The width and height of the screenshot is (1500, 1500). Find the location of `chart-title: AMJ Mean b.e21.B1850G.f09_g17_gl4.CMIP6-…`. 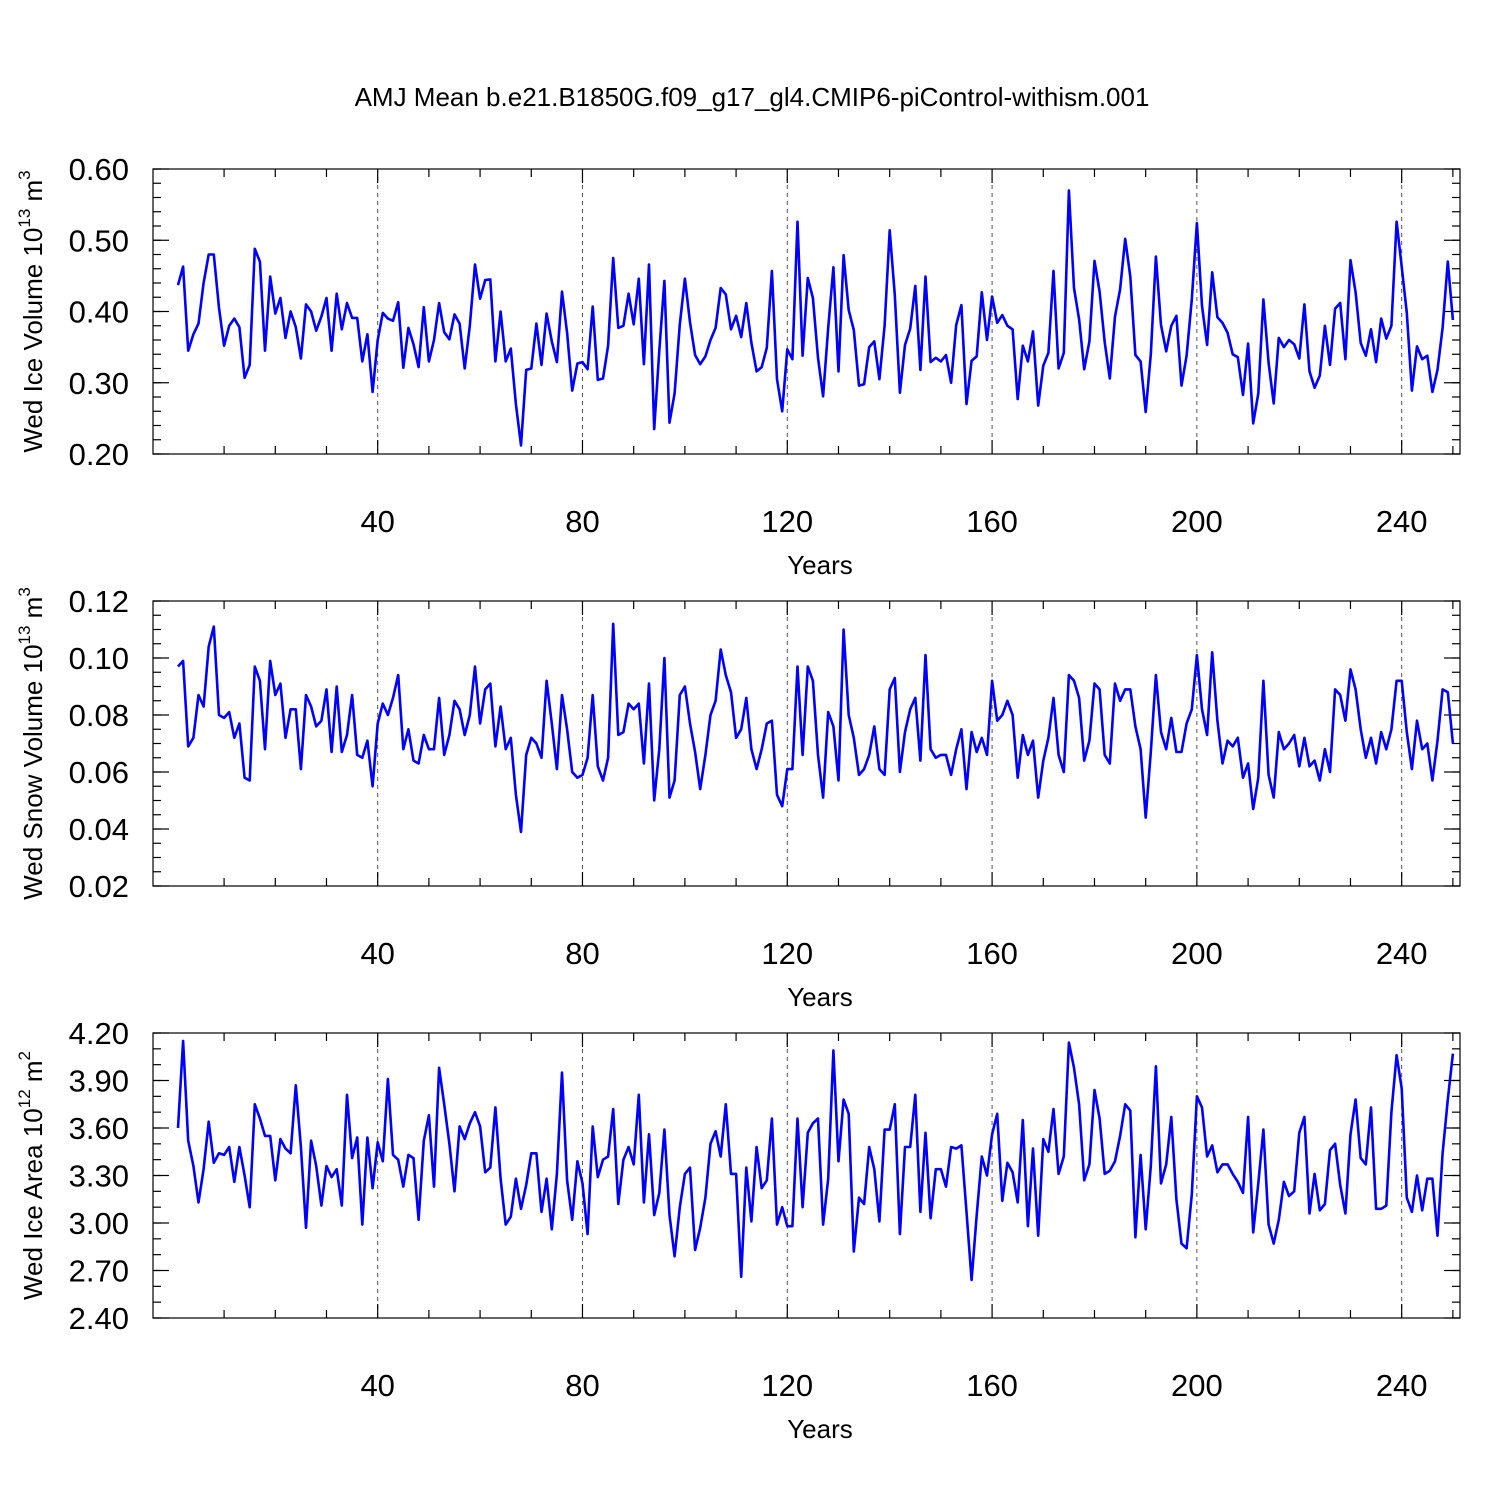

chart-title: AMJ Mean b.e21.B1850G.f09_g17_gl4.CMIP6-… is located at coordinates (752, 97).